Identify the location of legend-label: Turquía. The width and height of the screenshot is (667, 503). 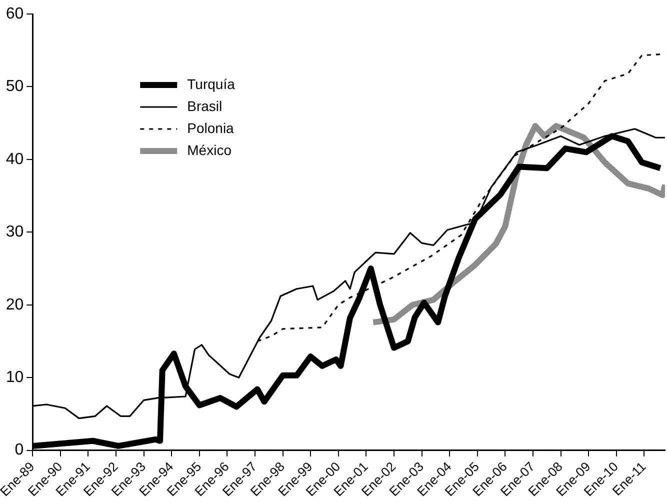
(211, 84).